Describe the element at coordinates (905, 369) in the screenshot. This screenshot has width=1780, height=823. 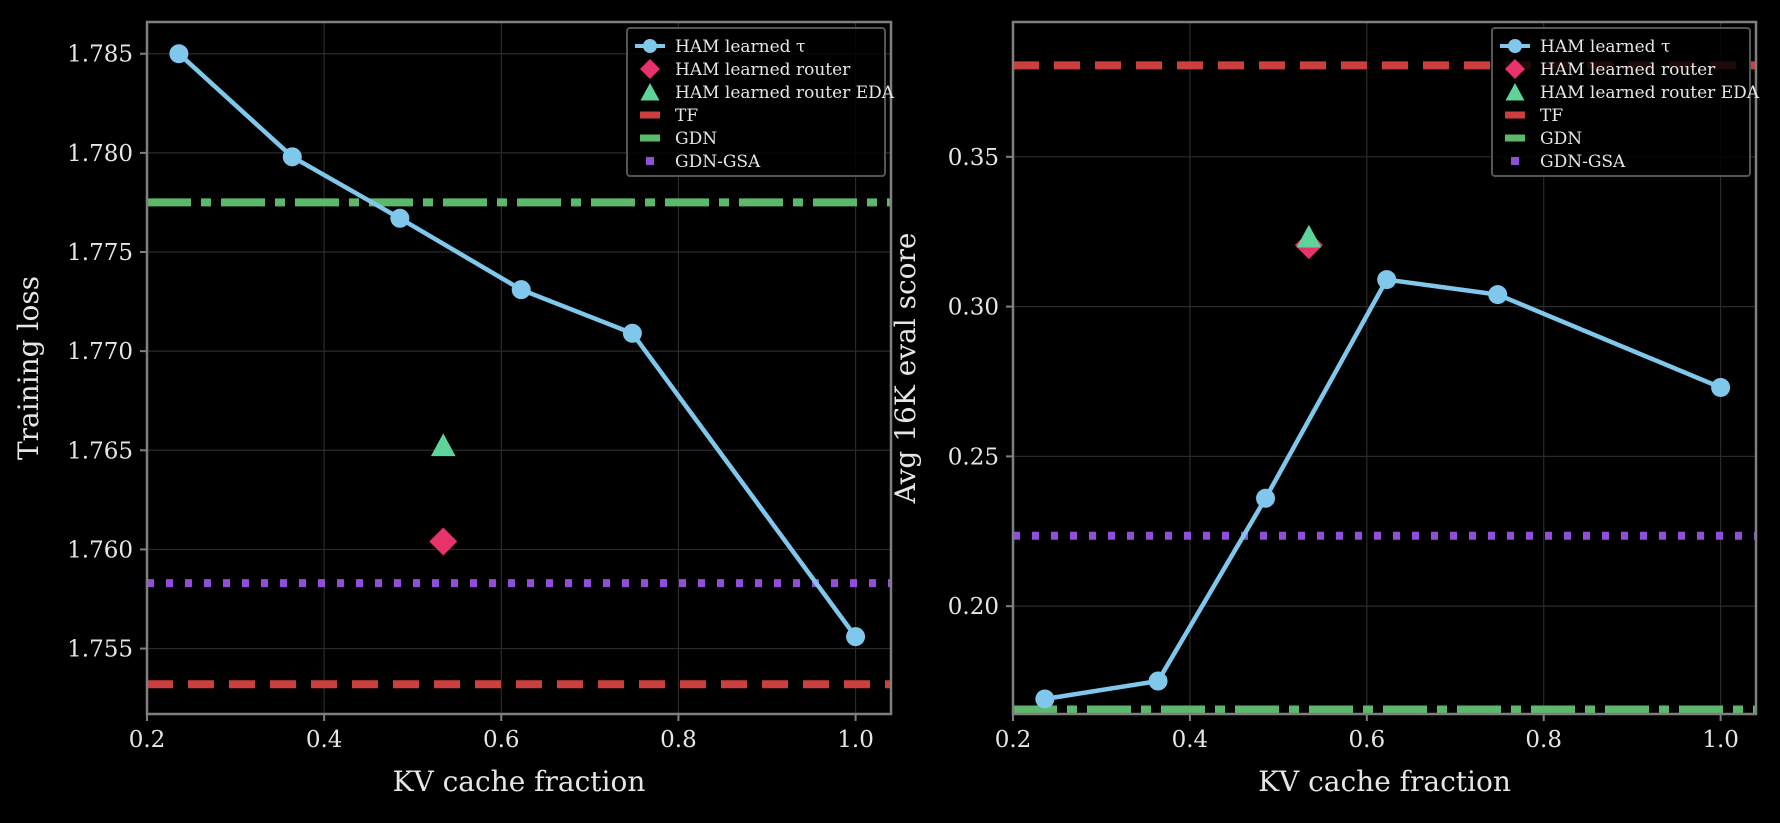
I see `eval-y-axis-label: Avg 16K eval score` at that location.